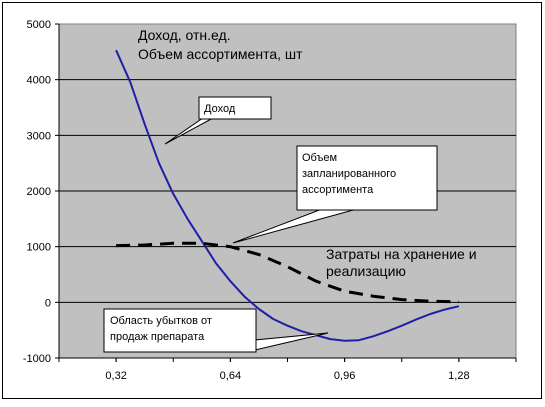 The image size is (545, 407). I want to click on y-axis-ticks: -1000 0 1000 2000 3000 4000 5000, so click(41, 192).